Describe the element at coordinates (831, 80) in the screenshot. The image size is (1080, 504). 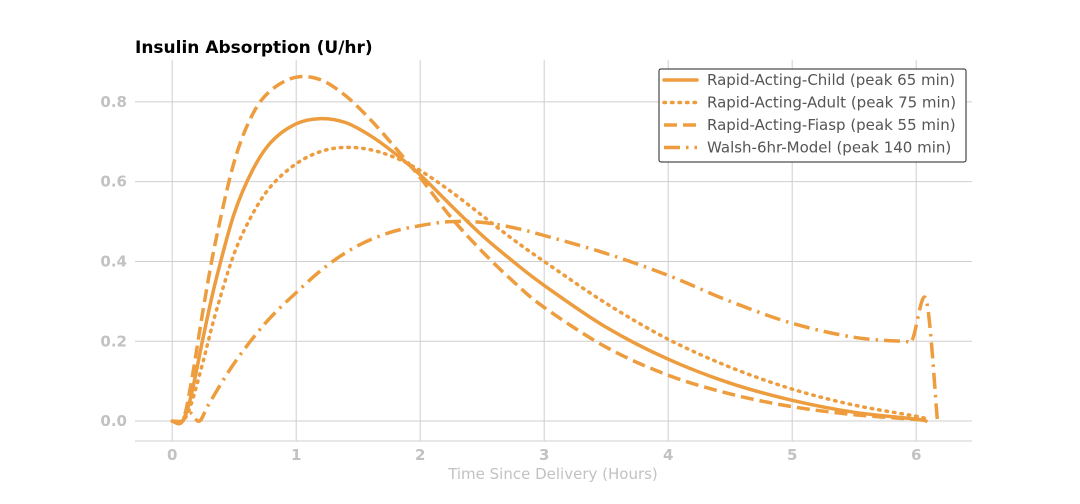
I see `legend-label-0: Rapid-Acting-Child (peak 65 min)` at that location.